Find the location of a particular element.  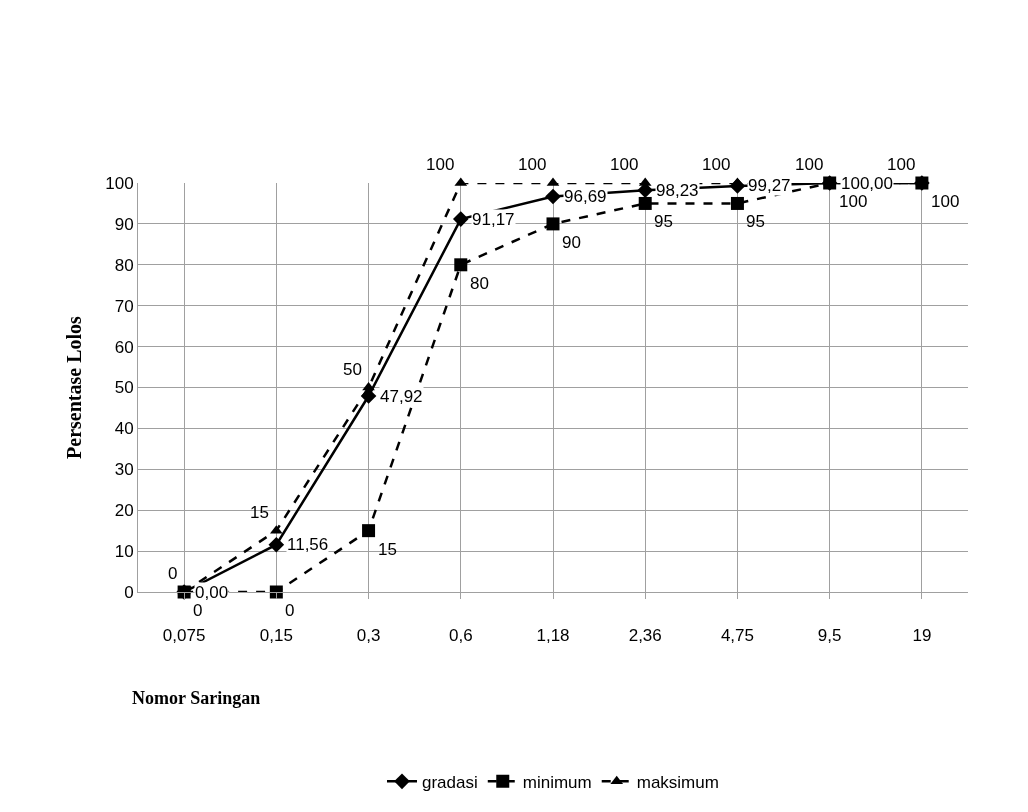

data-label: 91,17 is located at coordinates (493, 219).